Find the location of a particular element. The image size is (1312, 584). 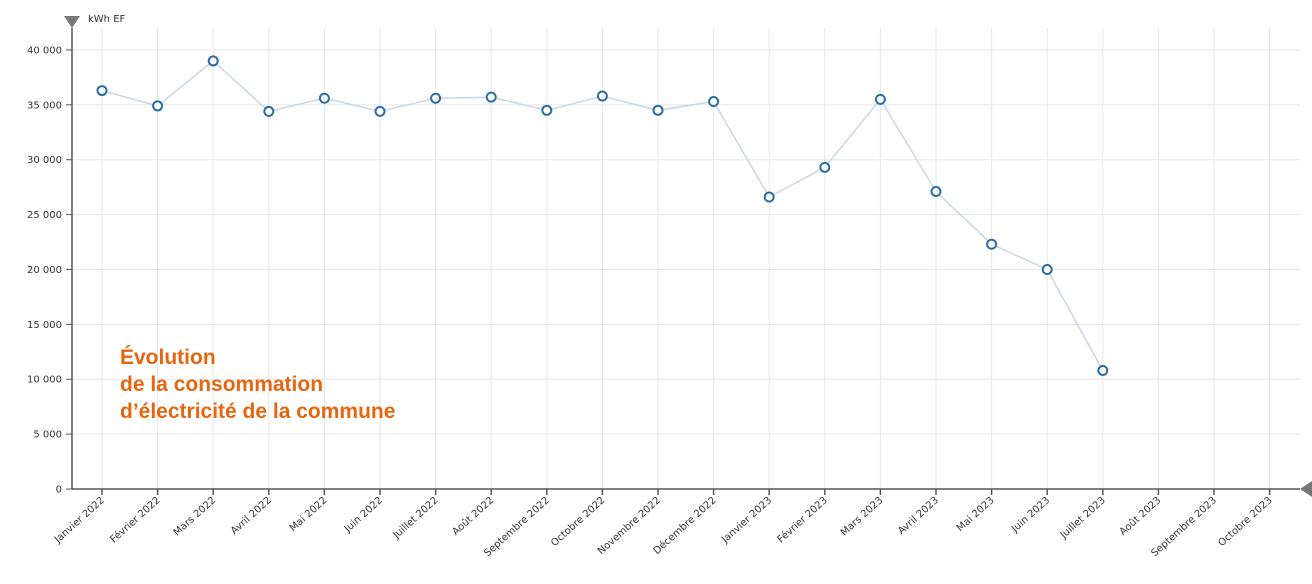

y-axis-arrow-icon is located at coordinates (72, 22).